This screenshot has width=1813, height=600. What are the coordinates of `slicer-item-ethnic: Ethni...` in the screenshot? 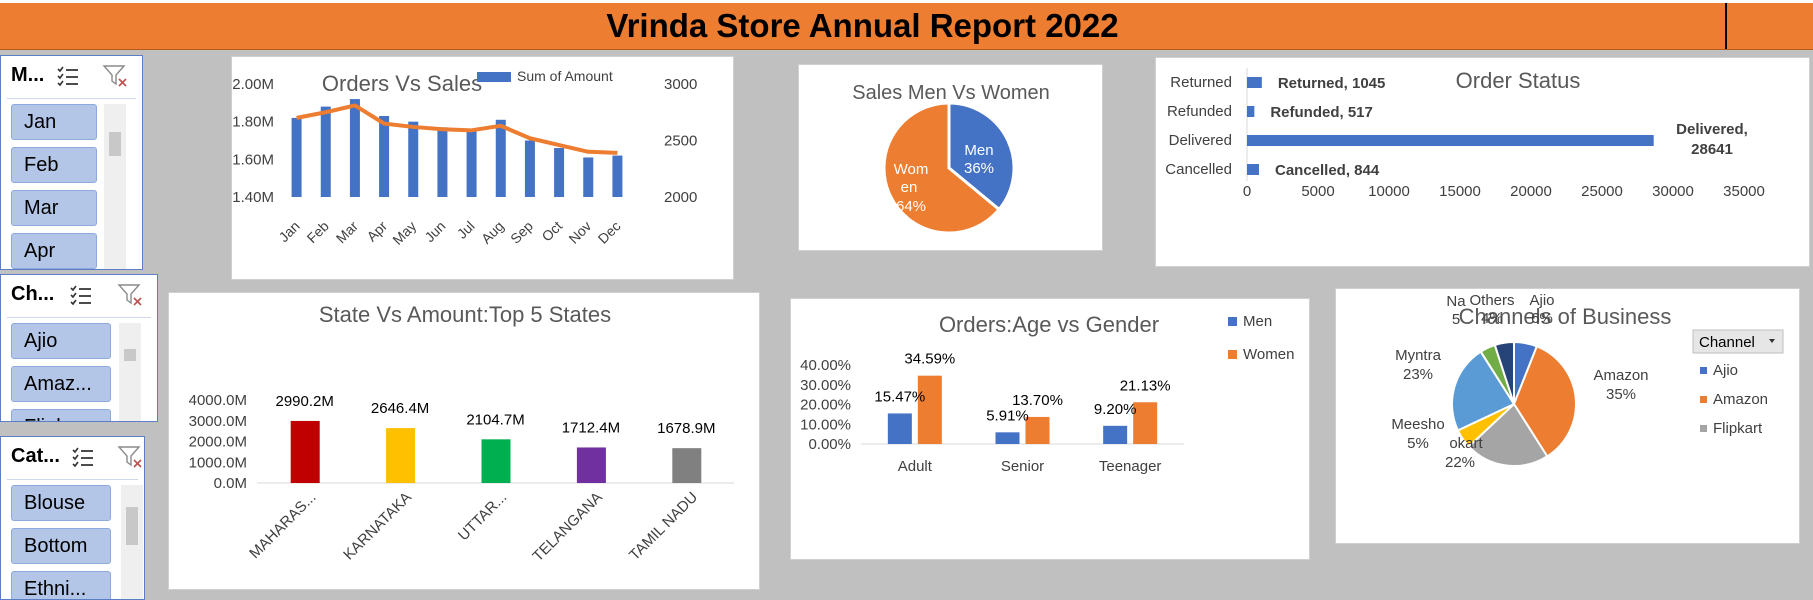 It's located at (61, 585).